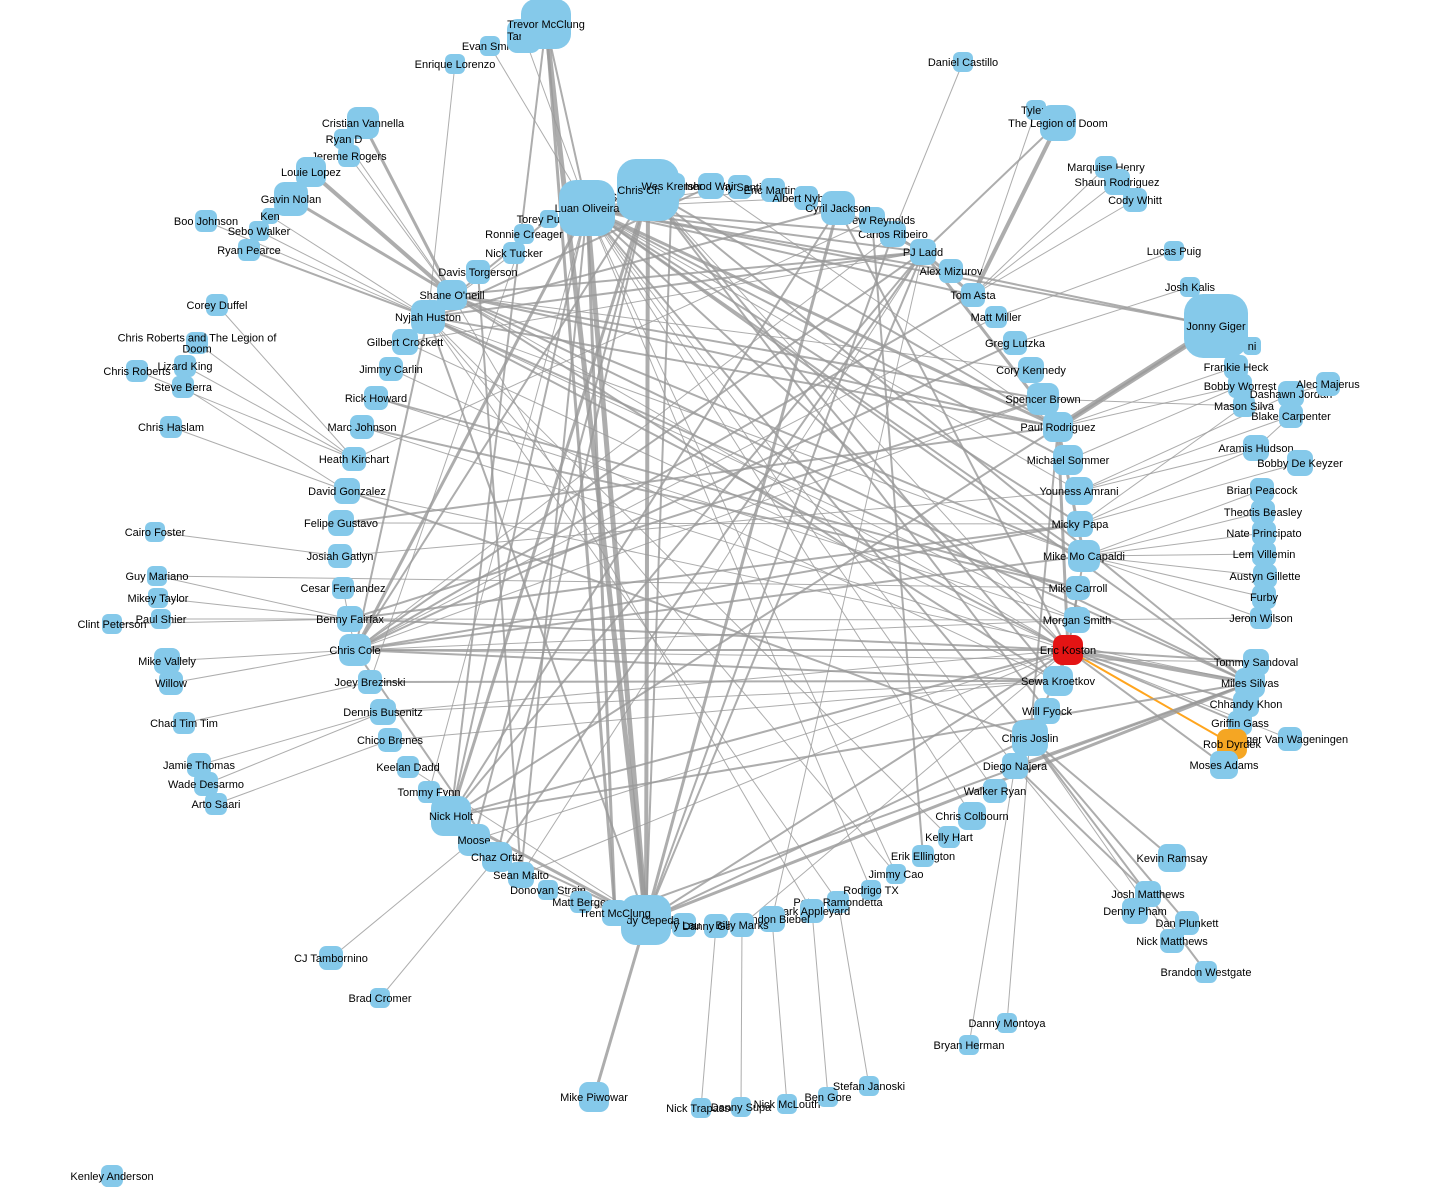 The height and width of the screenshot is (1200, 1440). What do you see at coordinates (1148, 894) in the screenshot?
I see `graph-node-josh-matthews: Josh Matthews` at bounding box center [1148, 894].